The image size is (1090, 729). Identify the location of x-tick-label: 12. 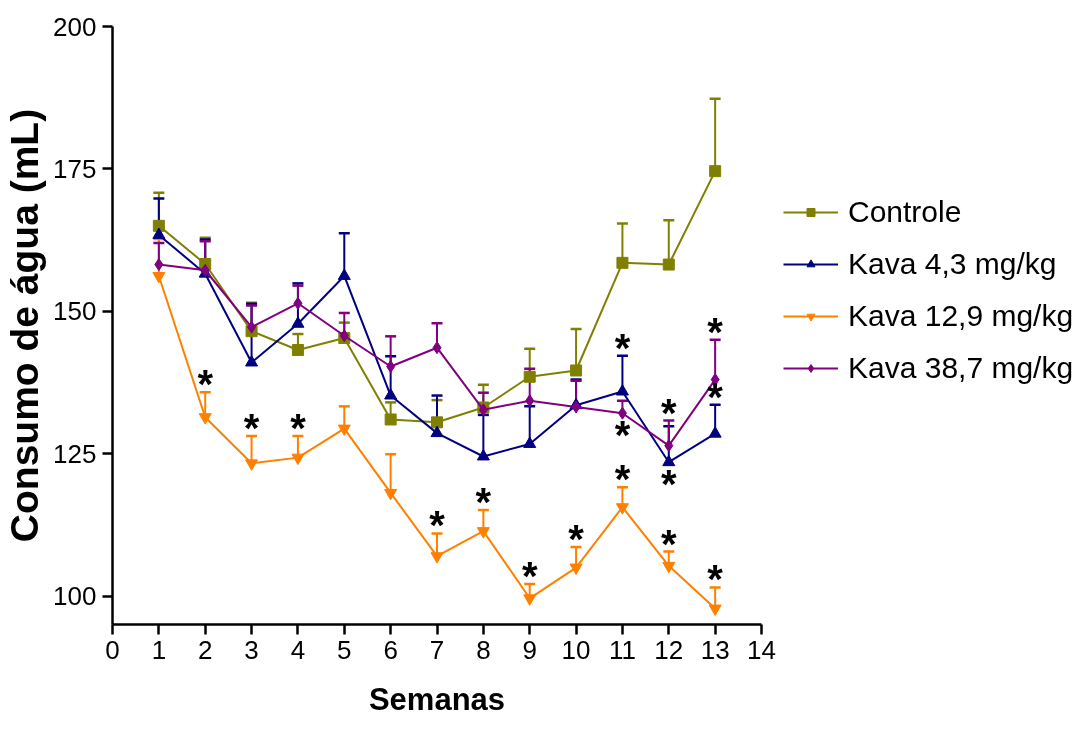
(669, 649).